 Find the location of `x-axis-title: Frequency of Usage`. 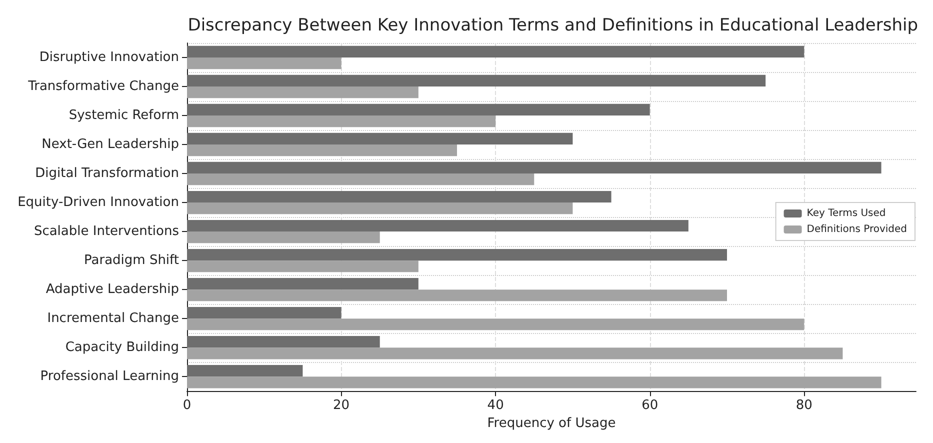

x-axis-title: Frequency of Usage is located at coordinates (551, 423).